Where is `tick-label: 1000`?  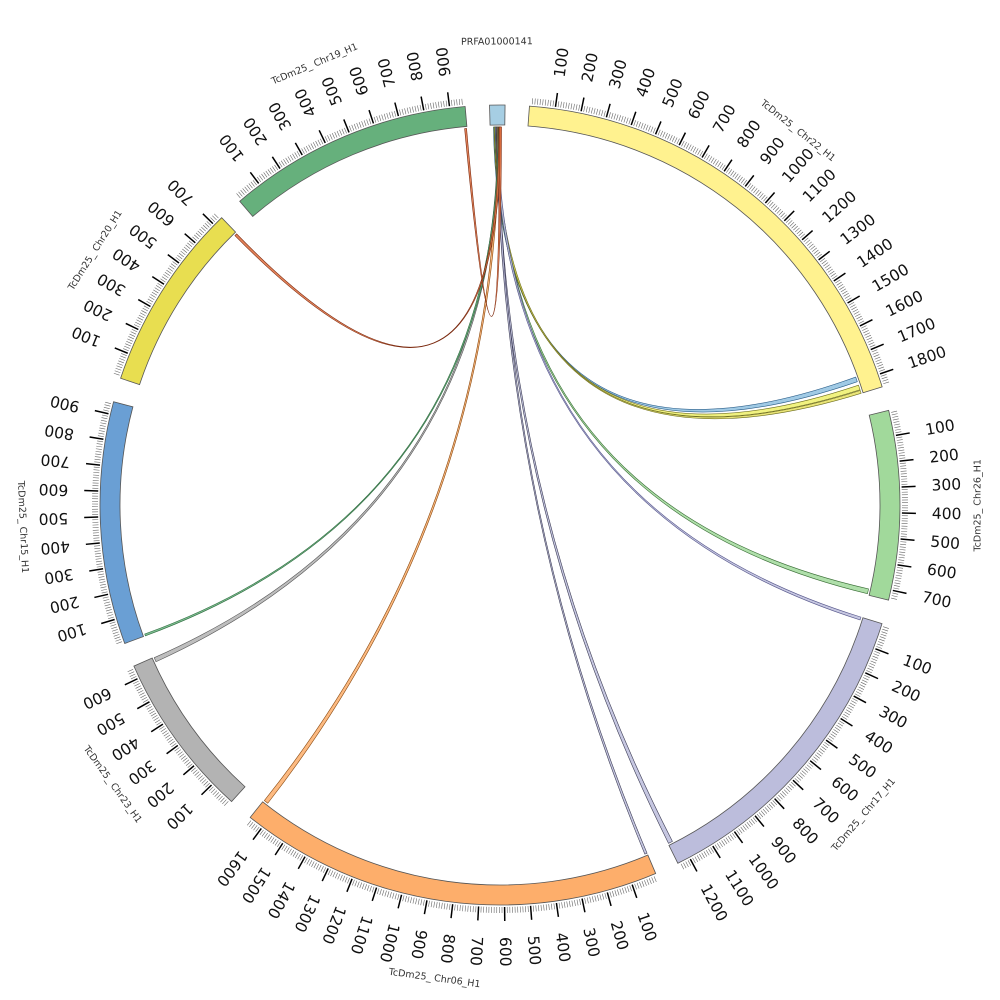
tick-label: 1000 is located at coordinates (389, 943).